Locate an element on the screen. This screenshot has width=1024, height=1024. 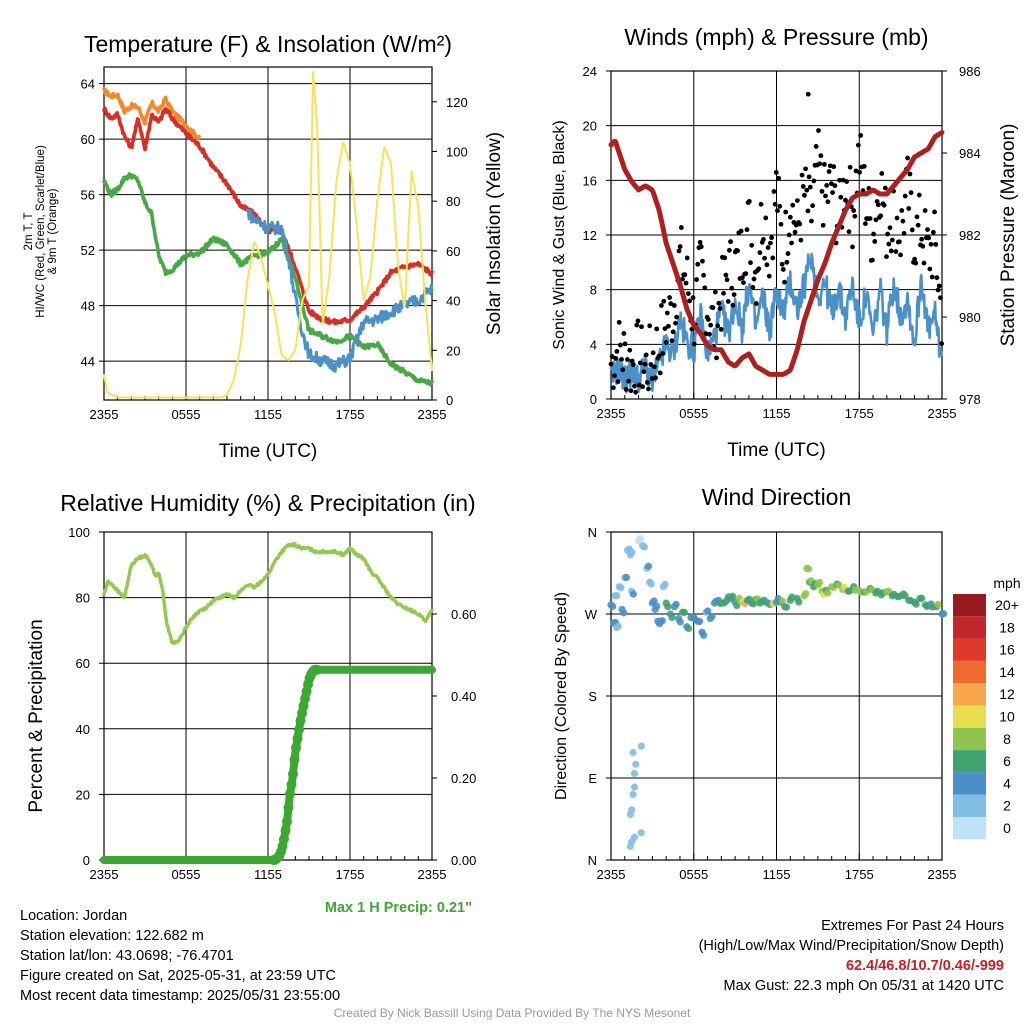
y-left-tick-label: 4 is located at coordinates (593, 344).